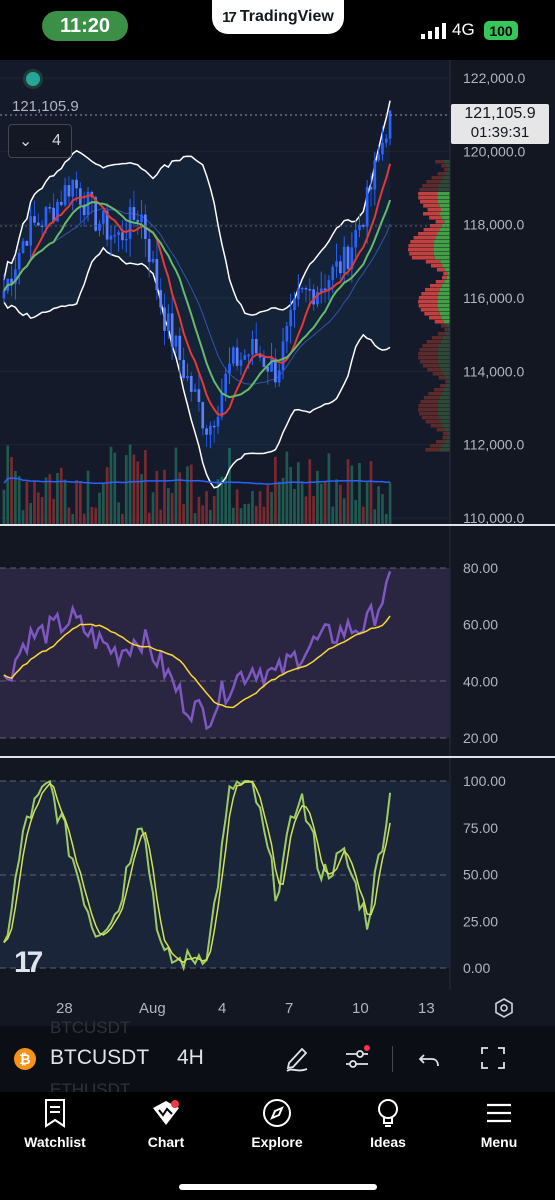  Describe the element at coordinates (297, 1058) in the screenshot. I see `pen-draw-icon` at that location.